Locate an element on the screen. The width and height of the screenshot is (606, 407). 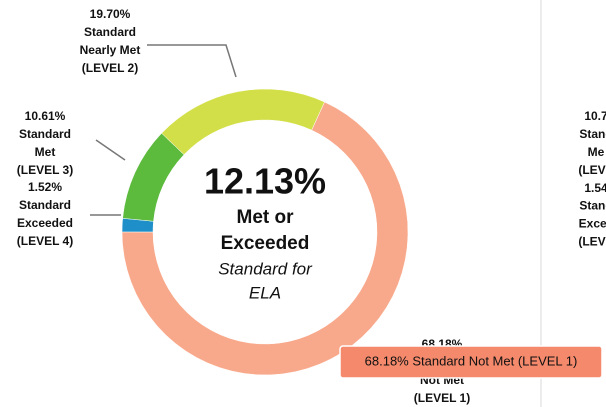
center-line: Exceeded is located at coordinates (265, 243).